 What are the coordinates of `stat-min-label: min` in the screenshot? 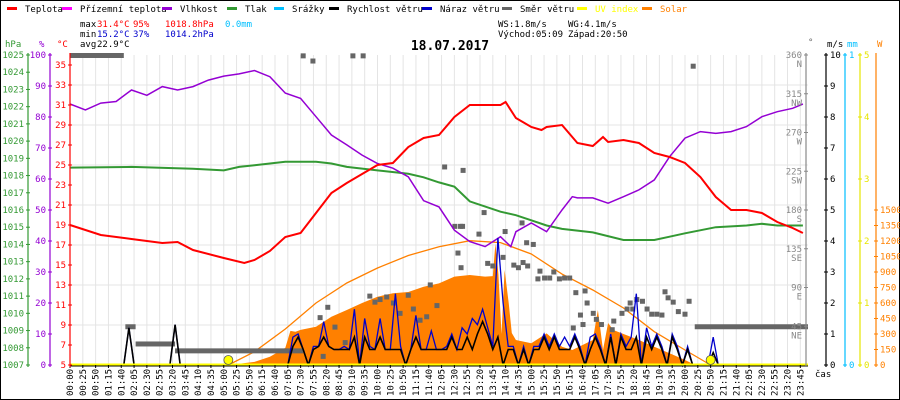 It's located at (88, 35).